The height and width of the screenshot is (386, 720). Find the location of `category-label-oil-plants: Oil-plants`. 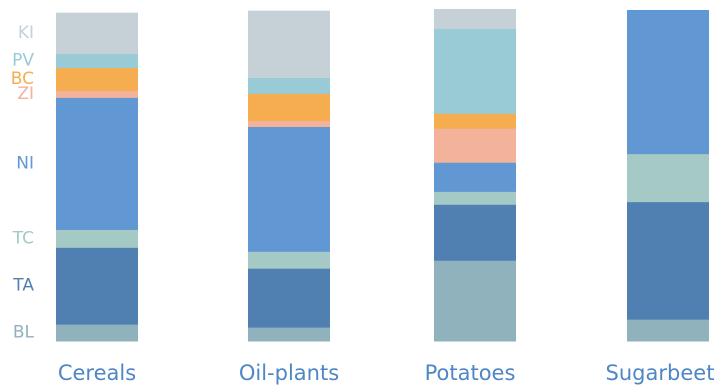

category-label-oil-plants: Oil-plants is located at coordinates (289, 373).